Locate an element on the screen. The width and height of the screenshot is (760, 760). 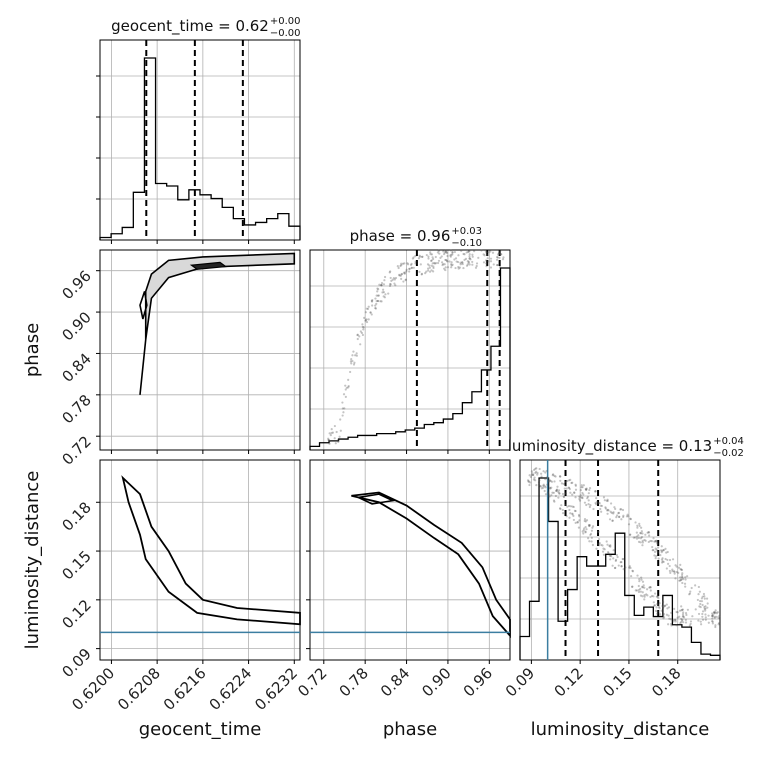
panel-phase: phase = 0.96 +0.03−0.10 is located at coordinates (410, 340).